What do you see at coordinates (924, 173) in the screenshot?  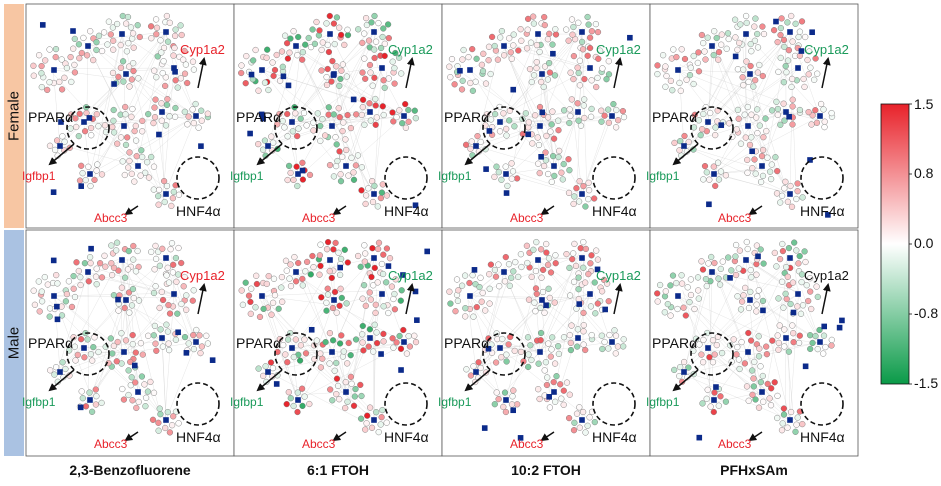 I see `colorbar-tick-0-8: 0.8` at bounding box center [924, 173].